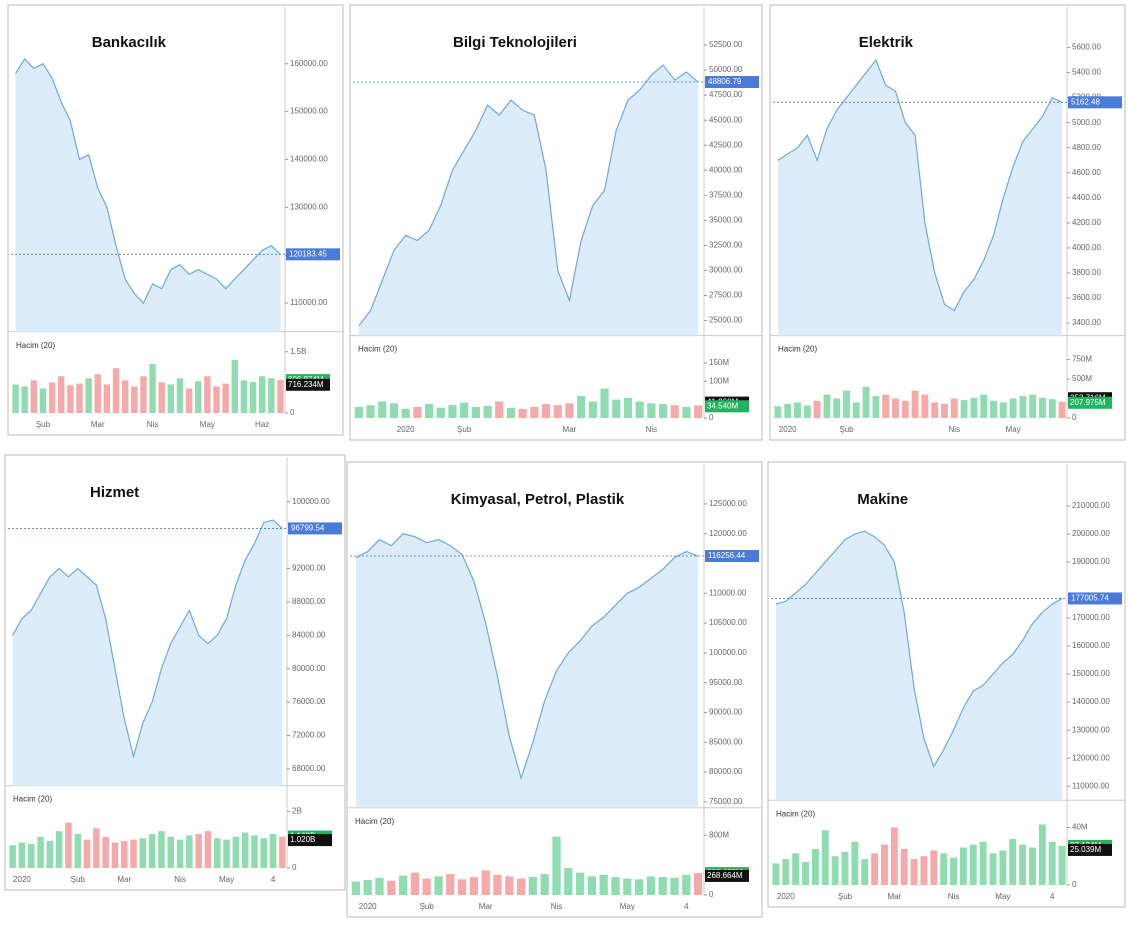 The image size is (1128, 942). I want to click on volume-badge-label: 268.664M, so click(725, 875).